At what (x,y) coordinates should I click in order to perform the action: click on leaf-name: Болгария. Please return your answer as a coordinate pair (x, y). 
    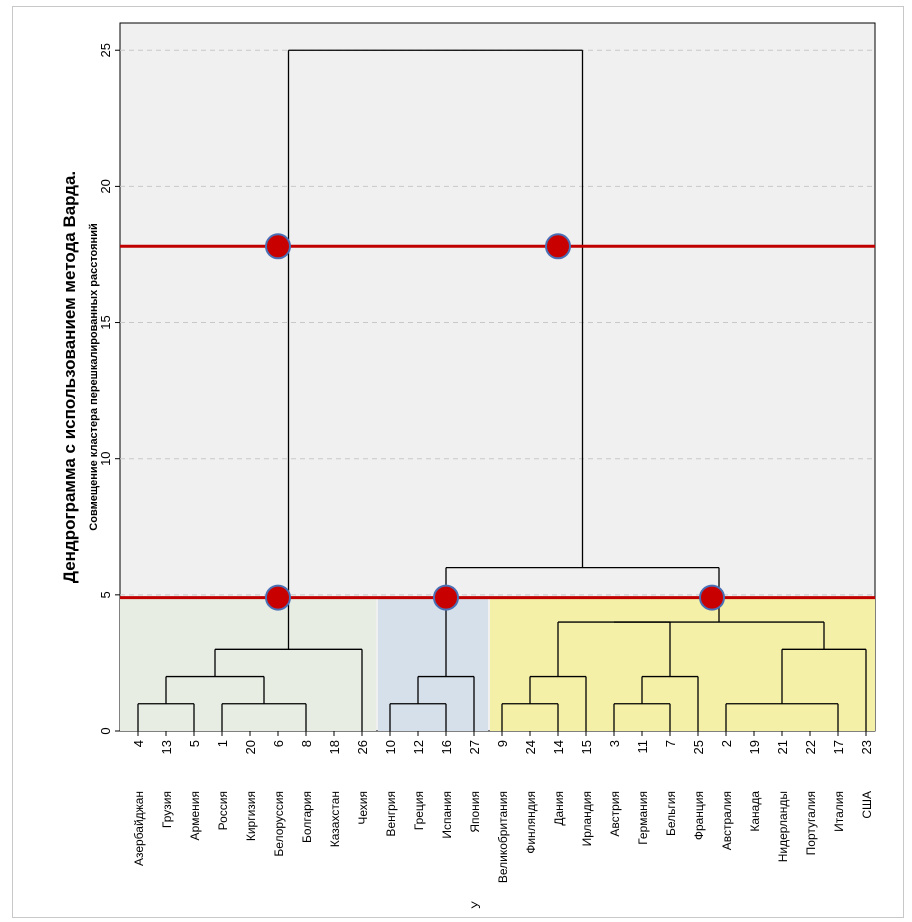
    Looking at the image, I should click on (307, 817).